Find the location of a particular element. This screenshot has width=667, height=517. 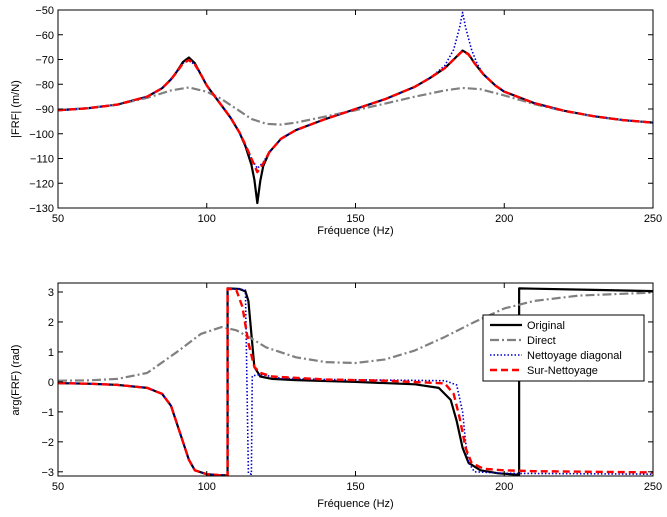

phase-x-tick-label: 200 is located at coordinates (504, 487).